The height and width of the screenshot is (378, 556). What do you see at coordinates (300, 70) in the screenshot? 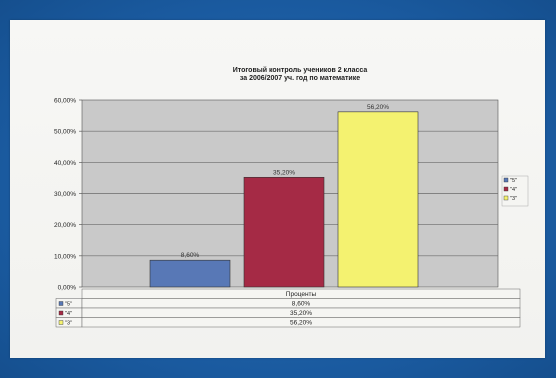
I see `chart-title-line1: Итоговый контроль учеников 2 класса` at bounding box center [300, 70].